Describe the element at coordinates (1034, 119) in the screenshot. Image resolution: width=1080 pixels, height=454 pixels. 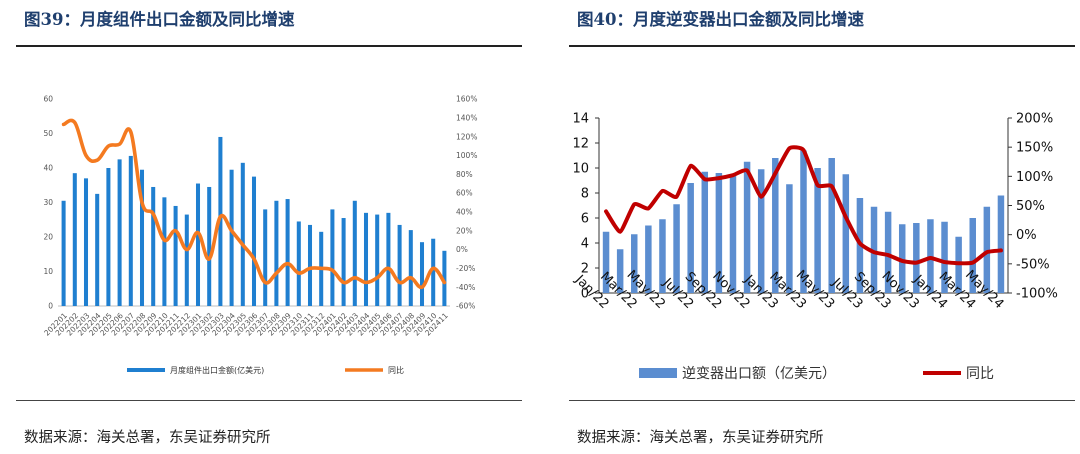
I see `y-right-tick-label: 200%` at that location.